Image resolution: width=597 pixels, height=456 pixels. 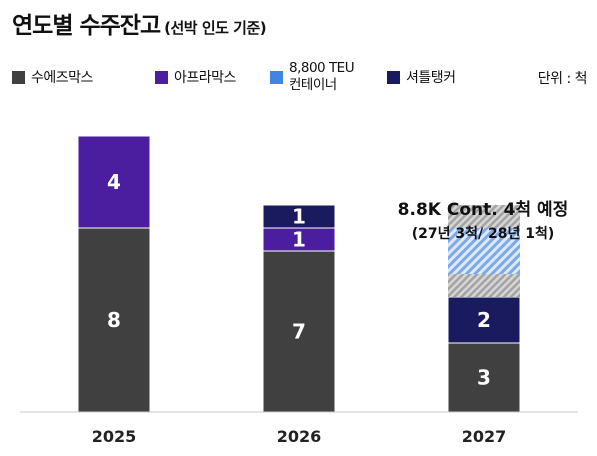 I want to click on bar-suezmax-2026, so click(x=299, y=331).